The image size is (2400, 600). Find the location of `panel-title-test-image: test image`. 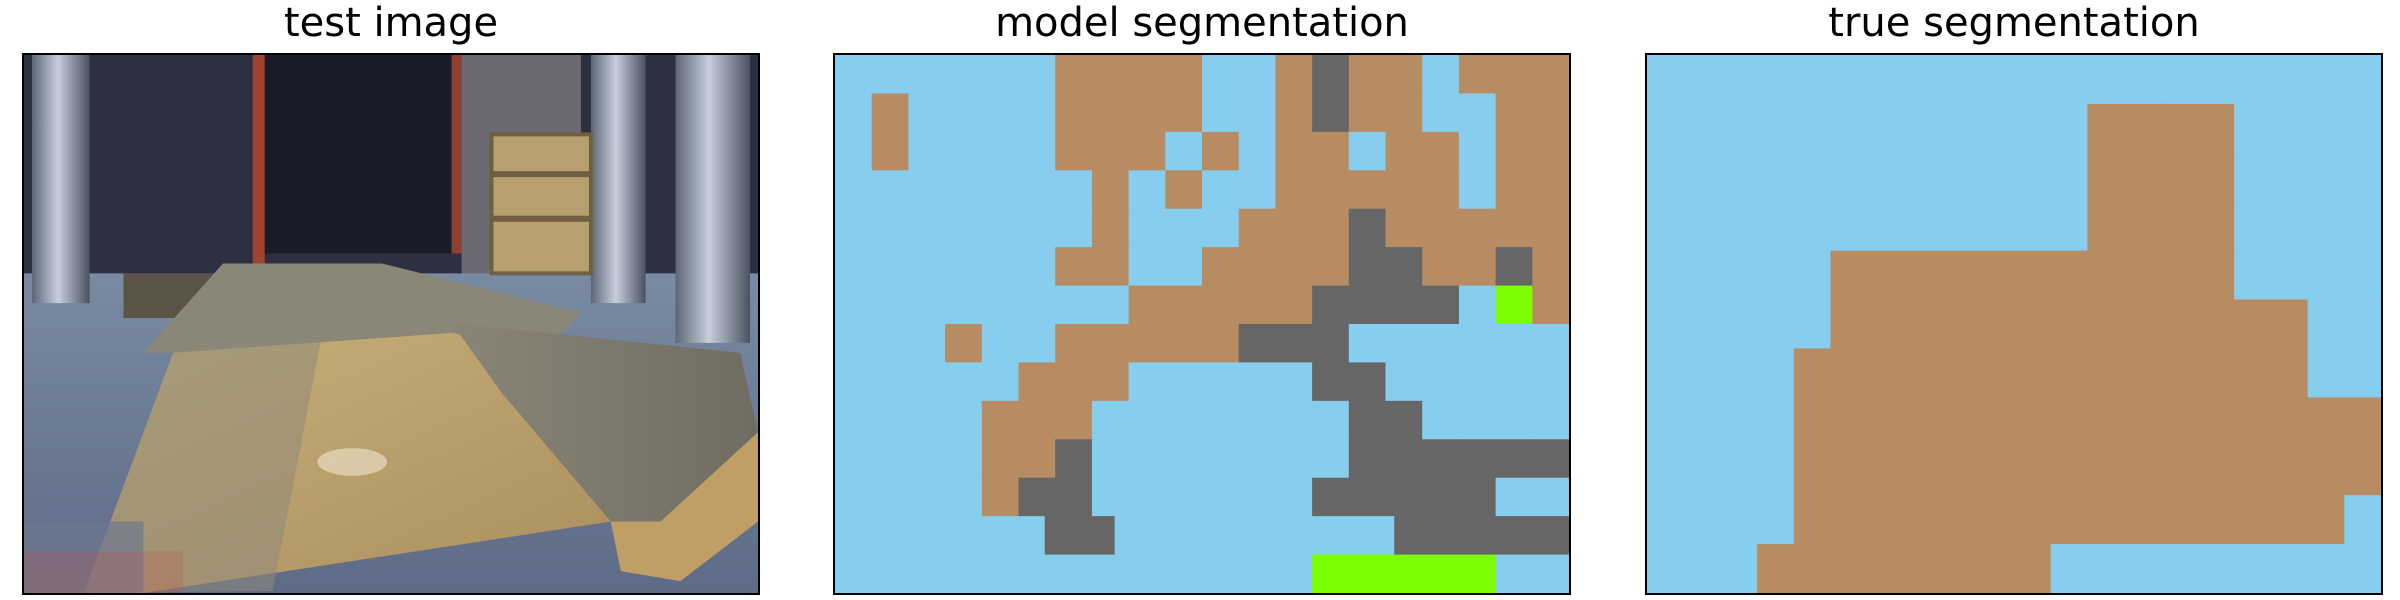

panel-title-test-image: test image is located at coordinates (391, 23).